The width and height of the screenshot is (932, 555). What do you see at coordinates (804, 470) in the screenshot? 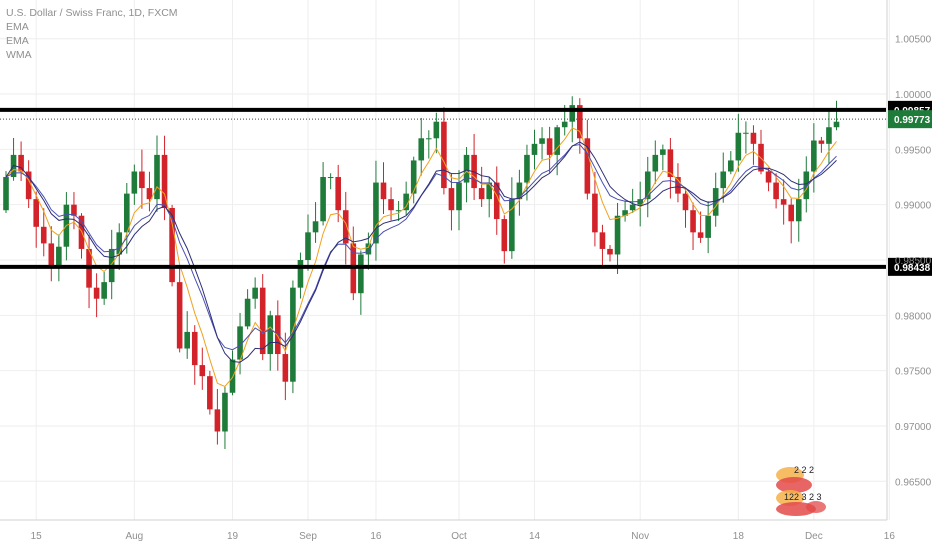
I see `svg-text: 2 2 2` at bounding box center [804, 470].